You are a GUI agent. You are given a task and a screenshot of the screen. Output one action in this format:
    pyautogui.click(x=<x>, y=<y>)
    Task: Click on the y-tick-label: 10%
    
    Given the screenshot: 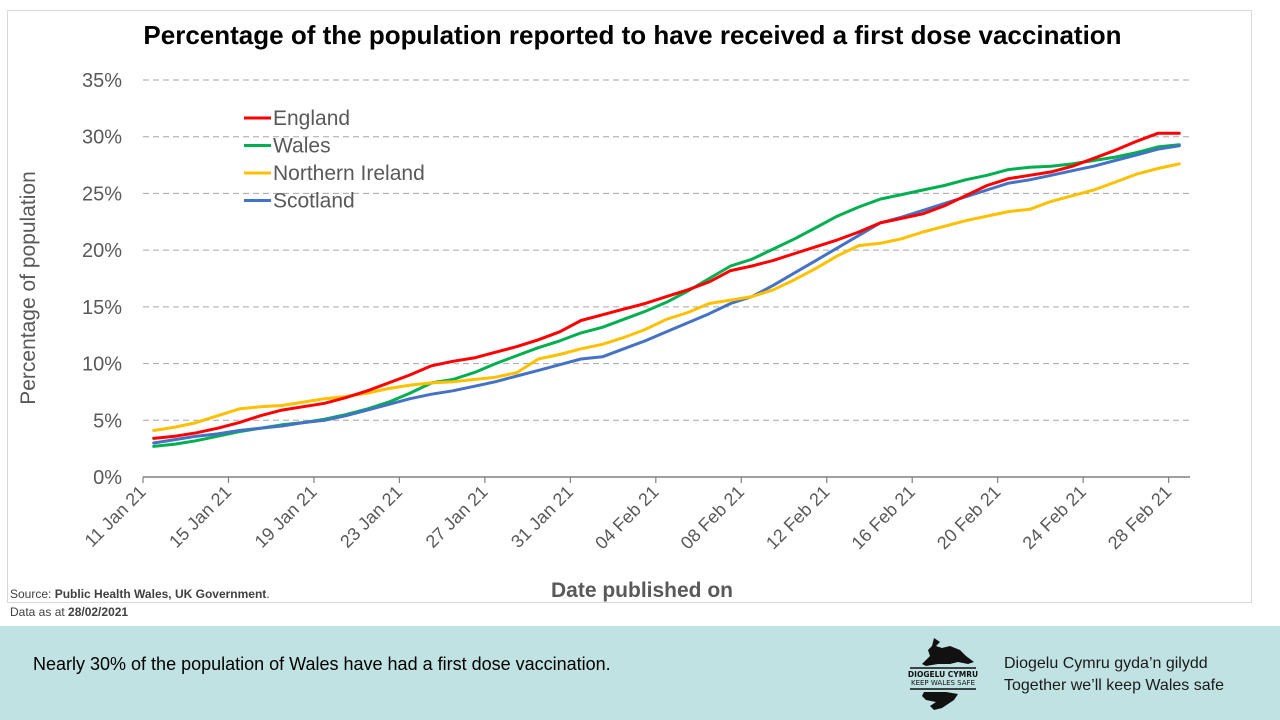 What is the action you would take?
    pyautogui.click(x=102, y=365)
    